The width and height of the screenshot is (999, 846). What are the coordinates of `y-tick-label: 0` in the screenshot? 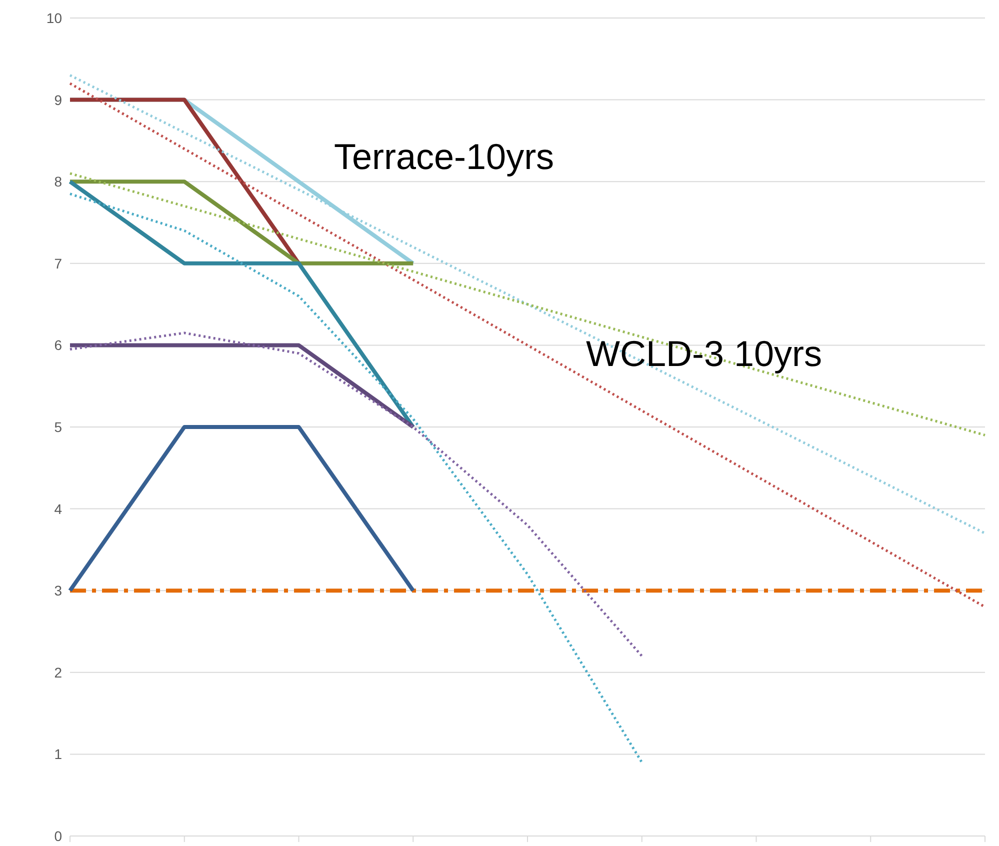 It's located at (58, 836).